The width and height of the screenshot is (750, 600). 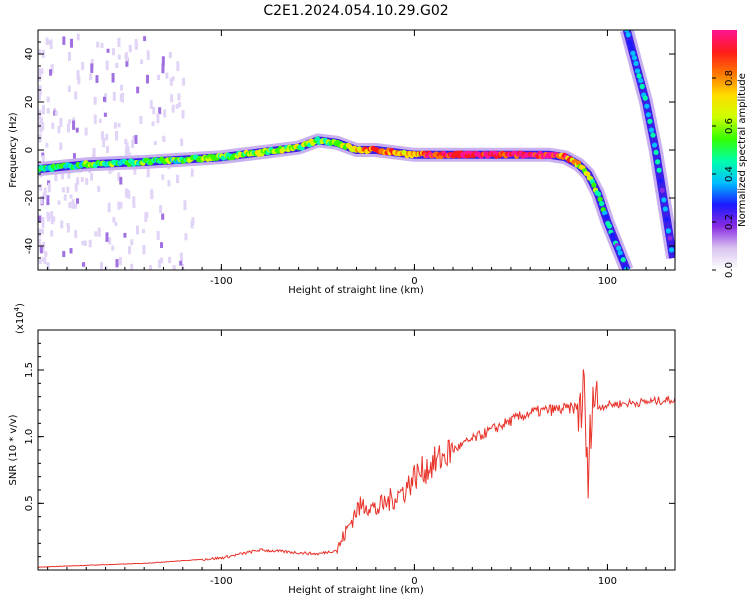 What do you see at coordinates (29, 102) in the screenshot?
I see `spectrogram-ytick-label: 20` at bounding box center [29, 102].